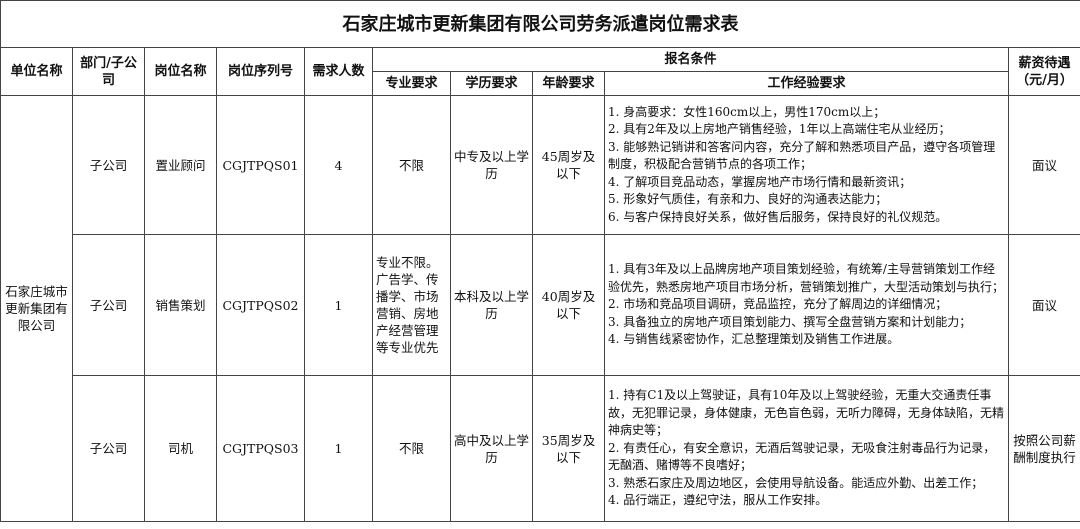 The width and height of the screenshot is (1080, 529). Describe the element at coordinates (180, 71) in the screenshot. I see `header-position: 岗位名称` at that location.